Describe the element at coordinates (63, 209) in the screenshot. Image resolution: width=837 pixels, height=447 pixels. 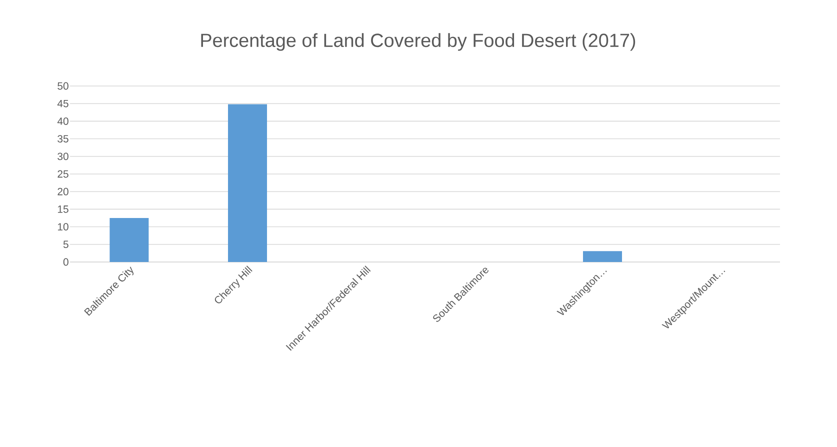
I see `y-tick-label: 15` at that location.